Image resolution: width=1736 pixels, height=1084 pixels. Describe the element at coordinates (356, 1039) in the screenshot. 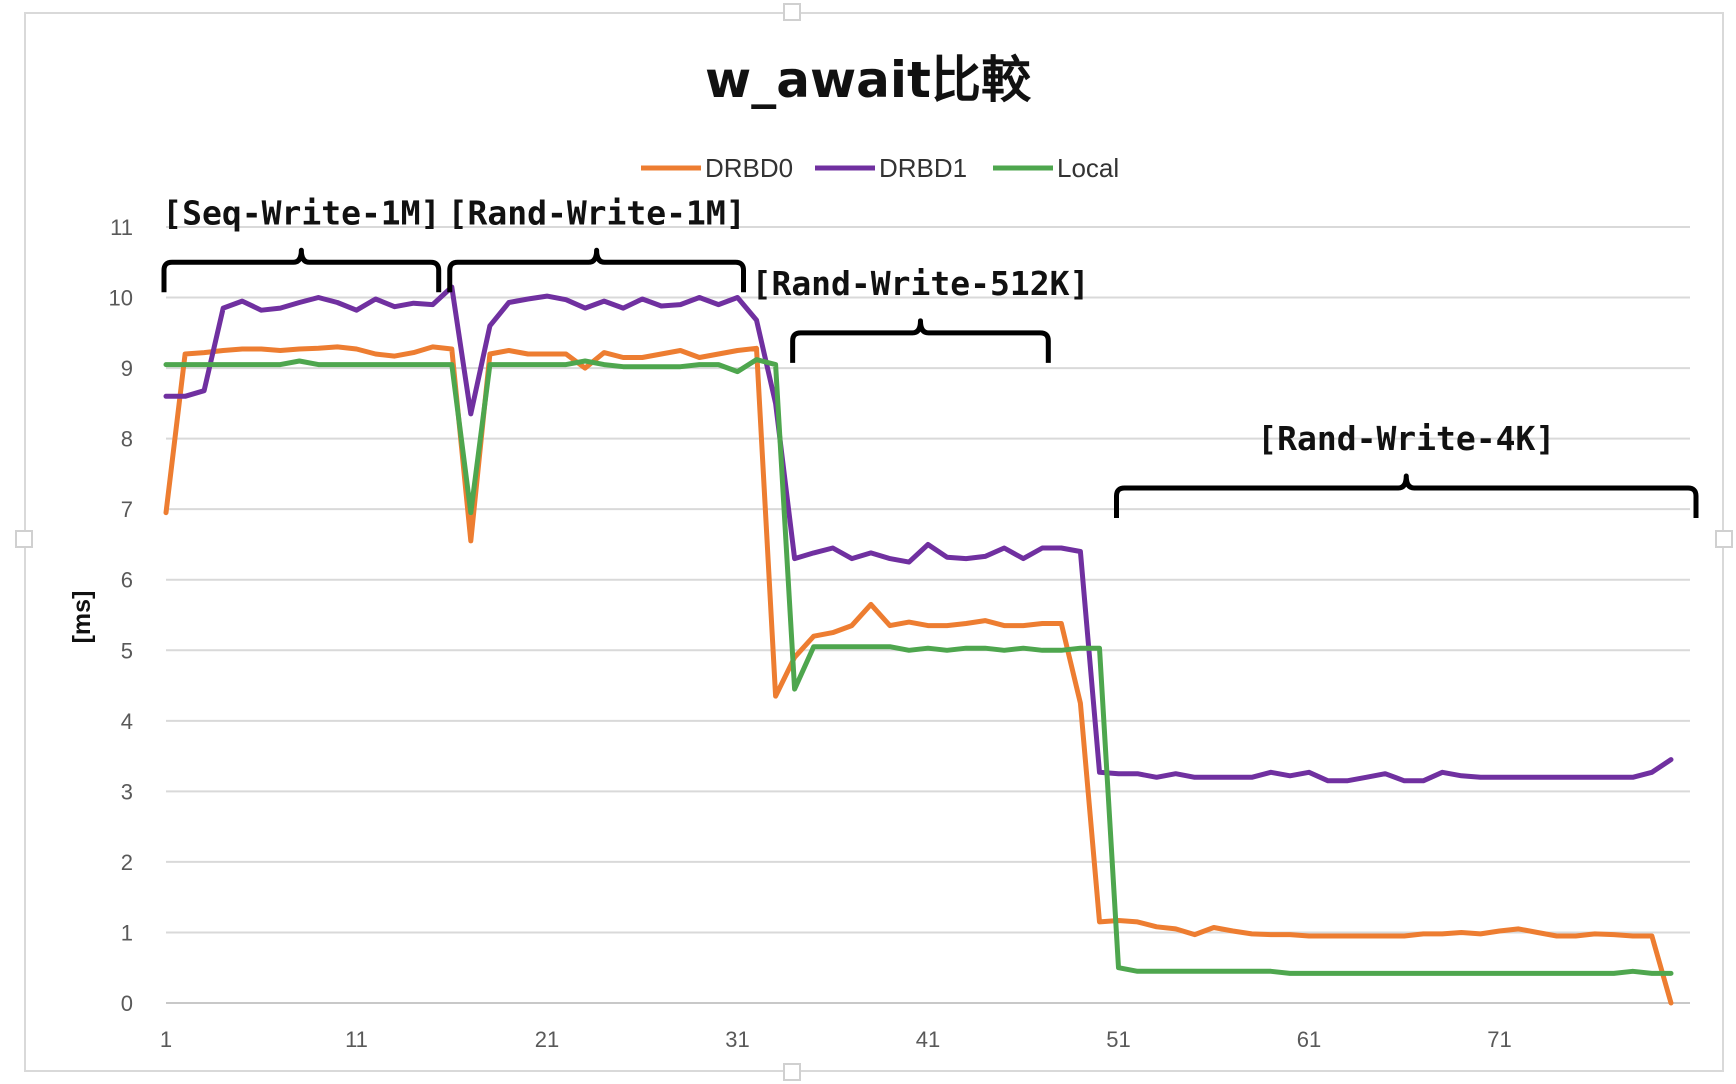

I see `x-tick-label: 11` at that location.